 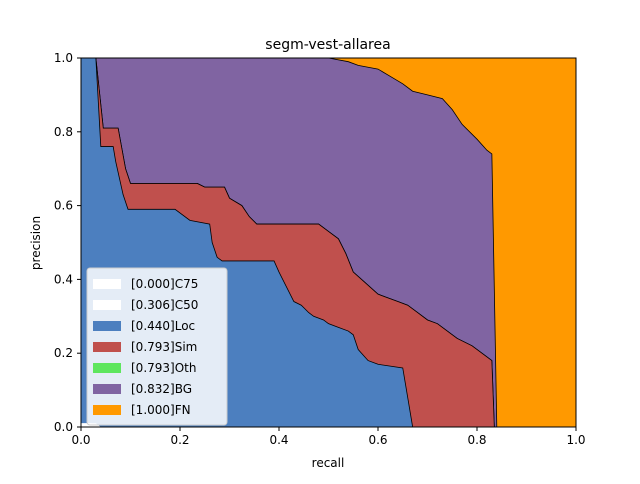 I want to click on legend-label: [0.793]Sim, so click(x=164, y=347).